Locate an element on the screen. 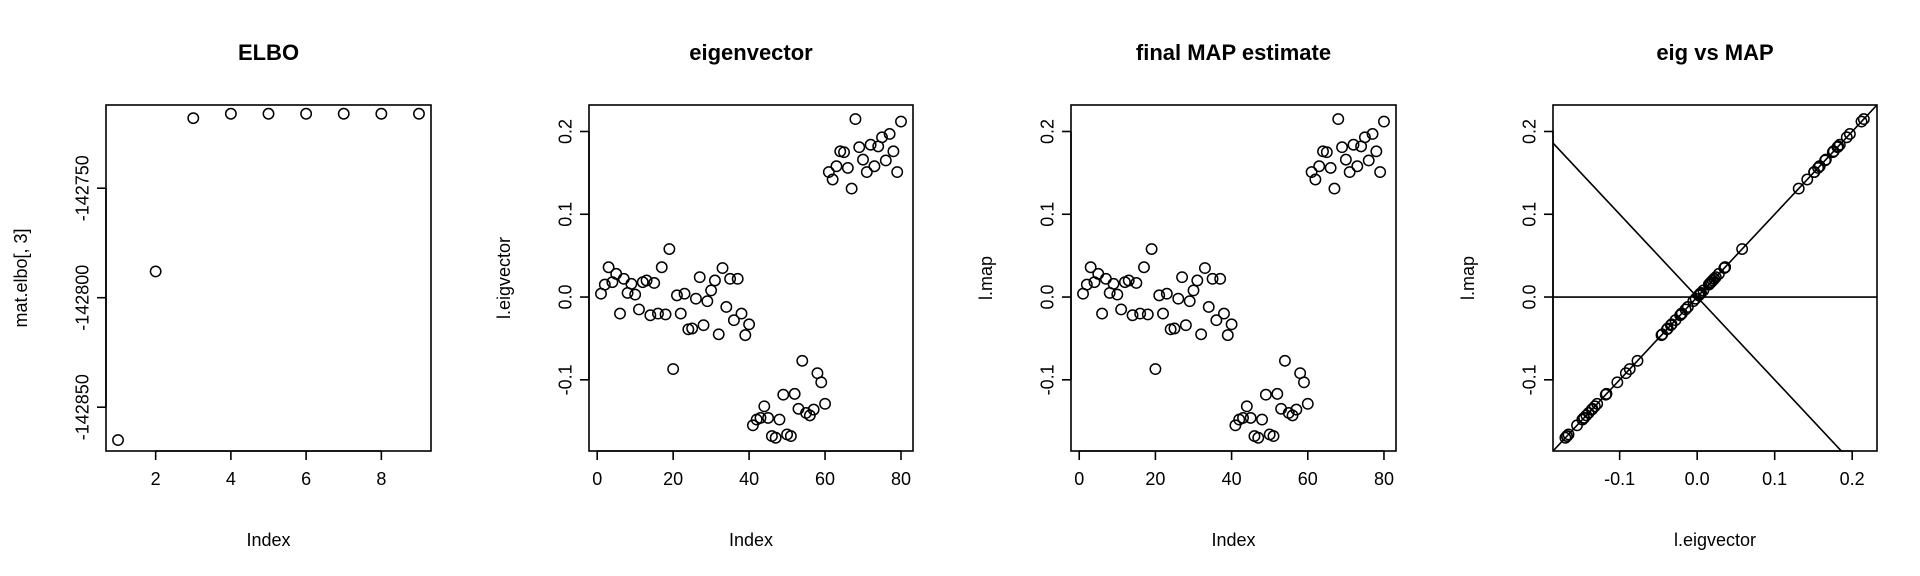 The height and width of the screenshot is (576, 1920). x-tick-label: 80 is located at coordinates (901, 479).